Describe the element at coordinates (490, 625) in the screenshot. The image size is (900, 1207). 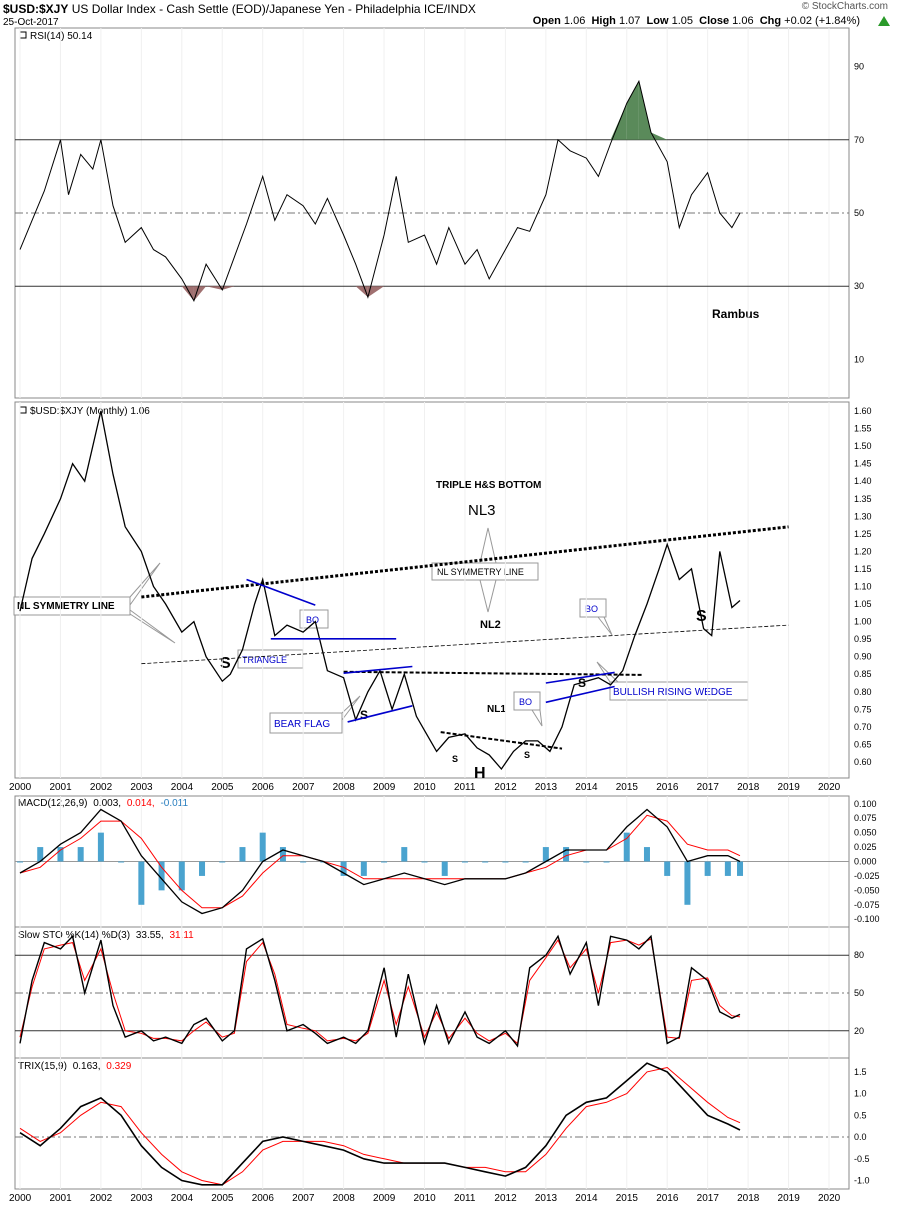
I see `nl2-label: NL2` at that location.